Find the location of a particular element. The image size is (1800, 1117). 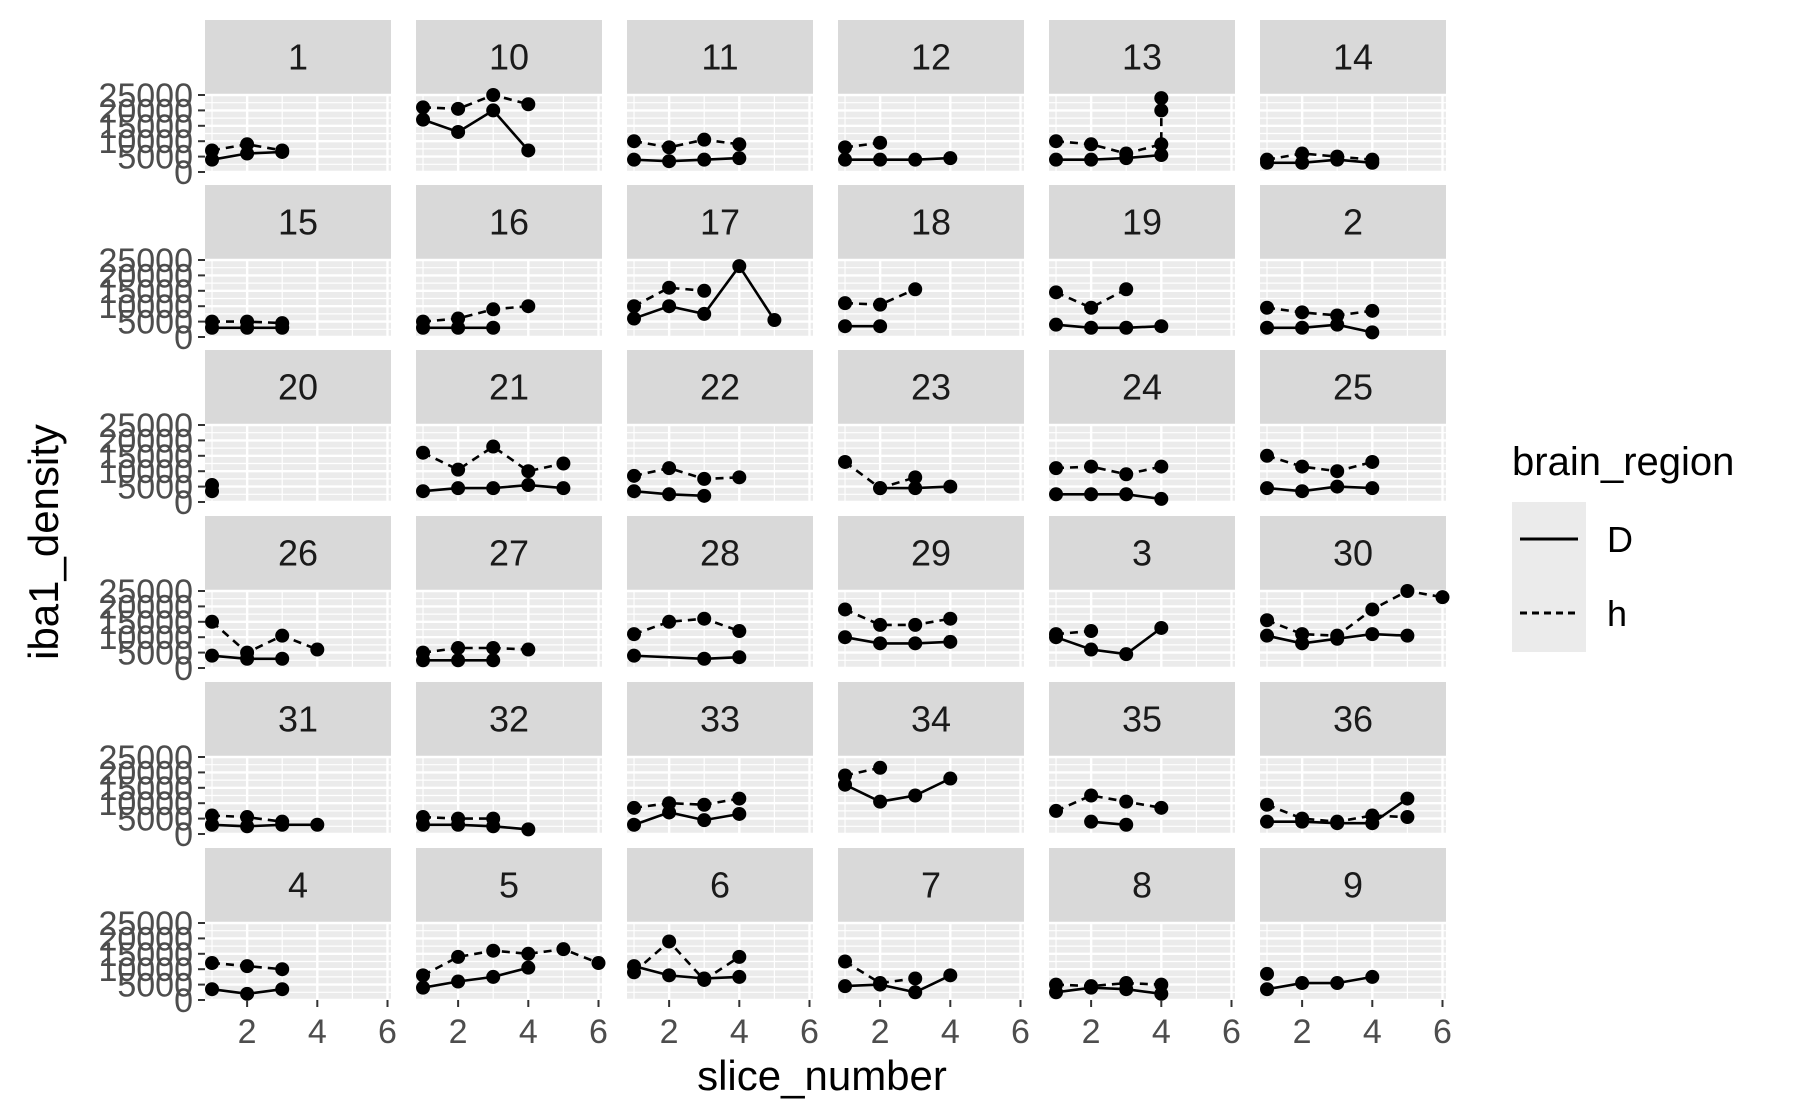

facet-panel: 3 is located at coordinates (1142, 593).